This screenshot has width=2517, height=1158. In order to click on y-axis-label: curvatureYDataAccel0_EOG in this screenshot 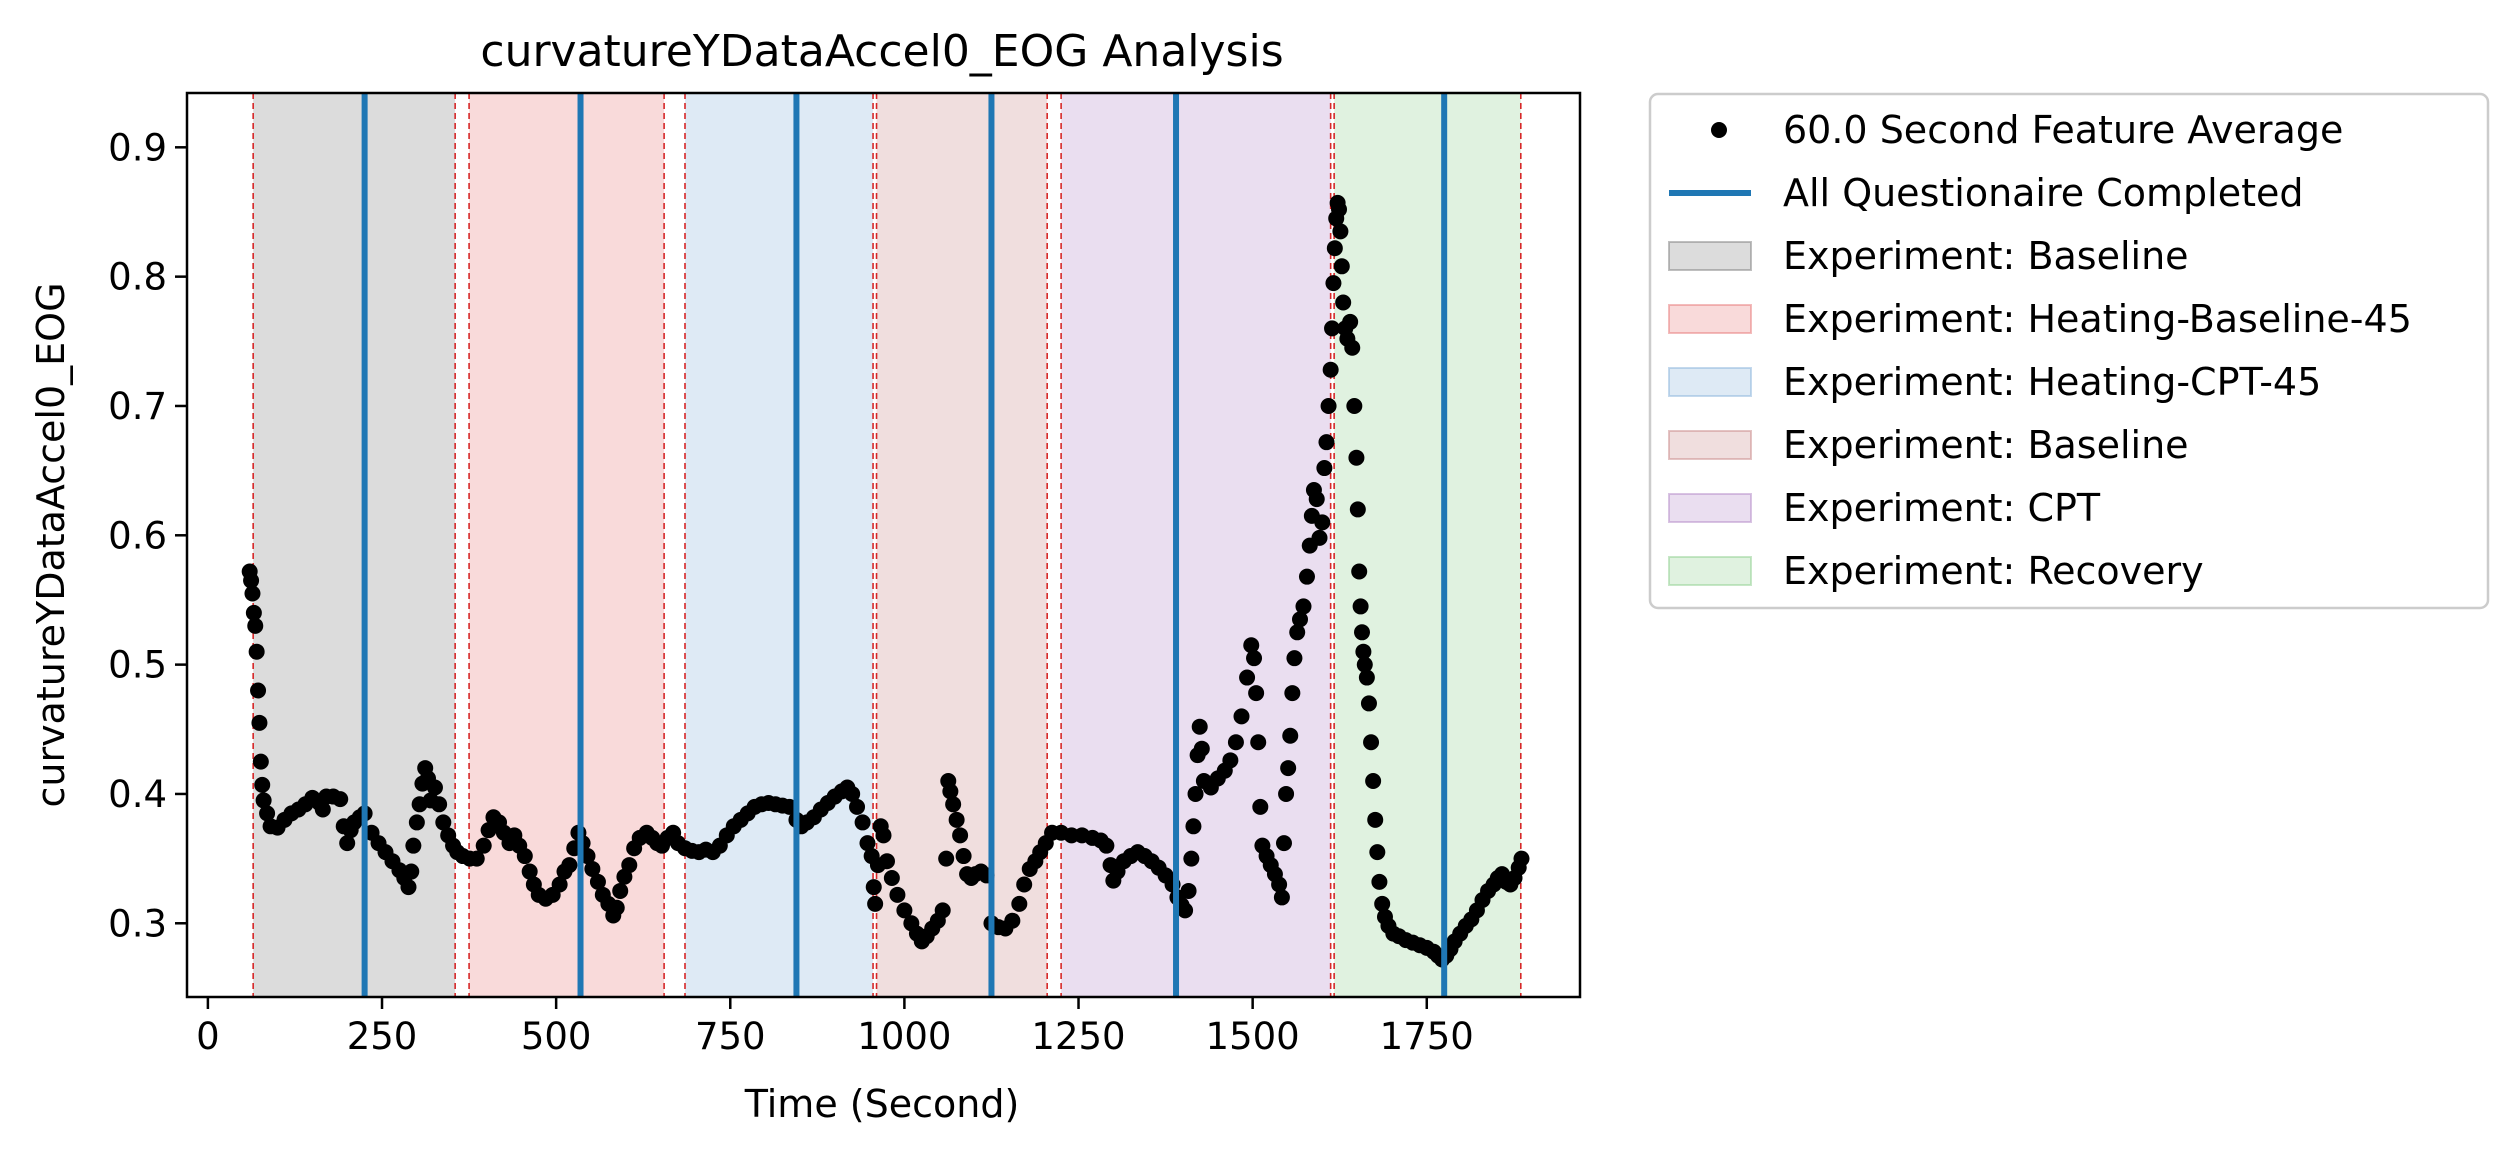, I will do `click(51, 544)`.